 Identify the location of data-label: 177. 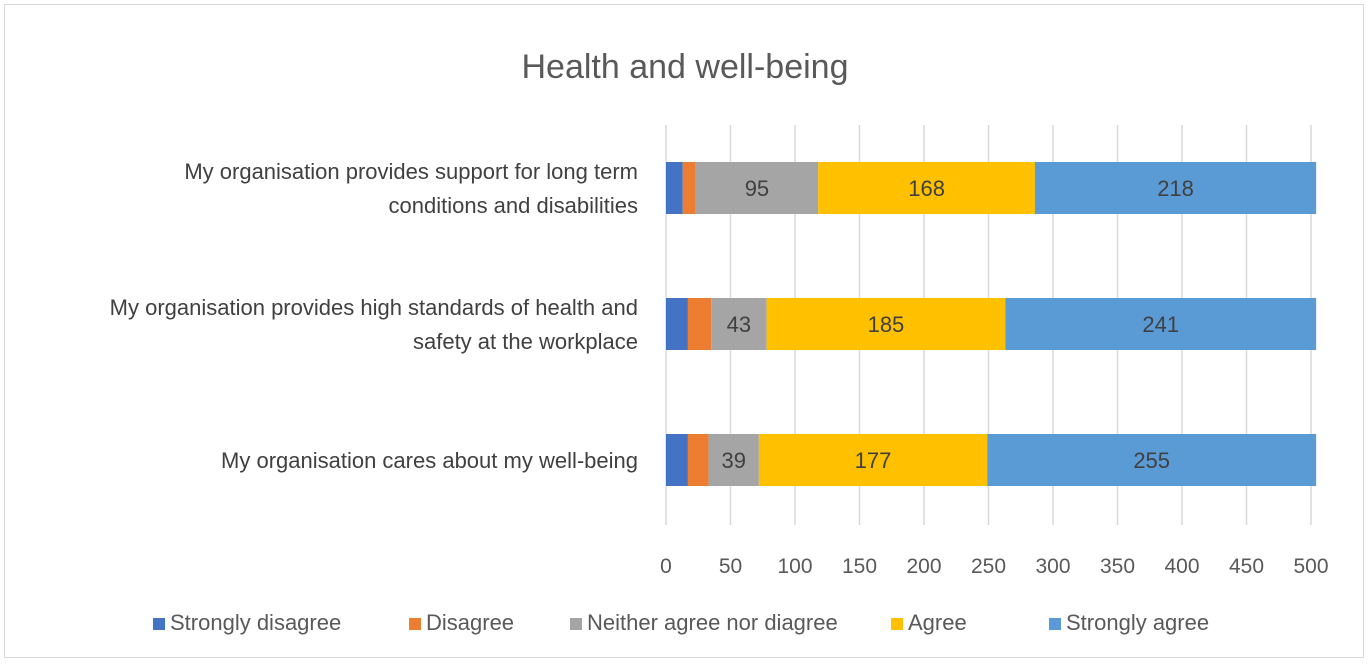
(873, 460).